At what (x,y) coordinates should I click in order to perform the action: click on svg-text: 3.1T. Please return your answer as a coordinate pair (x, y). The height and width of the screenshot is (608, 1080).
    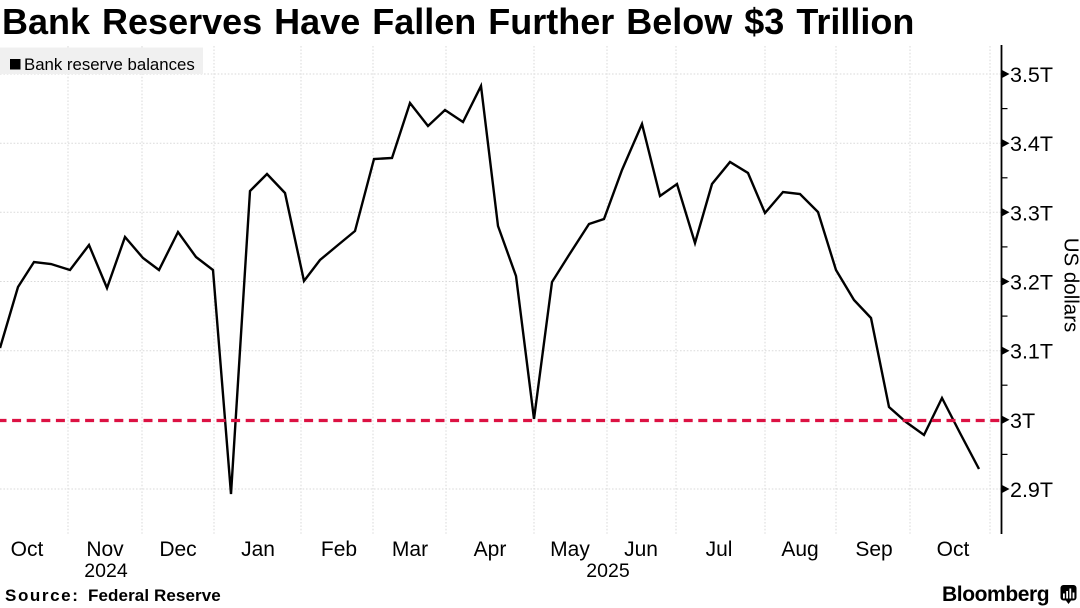
    Looking at the image, I should click on (1031, 352).